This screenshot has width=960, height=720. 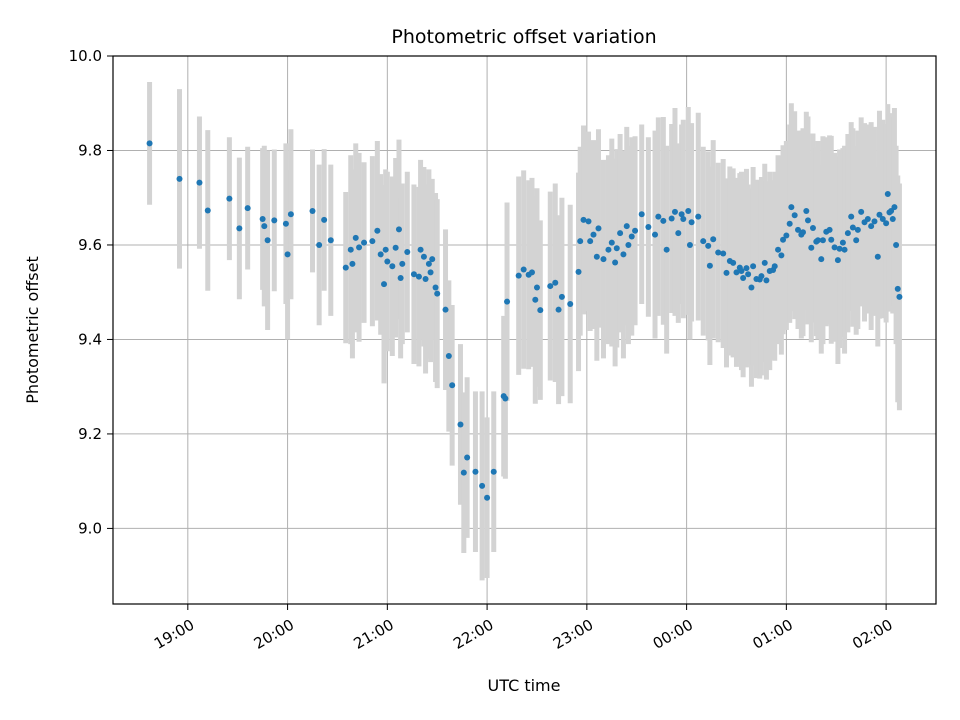 I want to click on x-axis: 19:00 20:00 21:00 22:00 23:00 00:00 01:00 02:00, so click(x=523, y=628).